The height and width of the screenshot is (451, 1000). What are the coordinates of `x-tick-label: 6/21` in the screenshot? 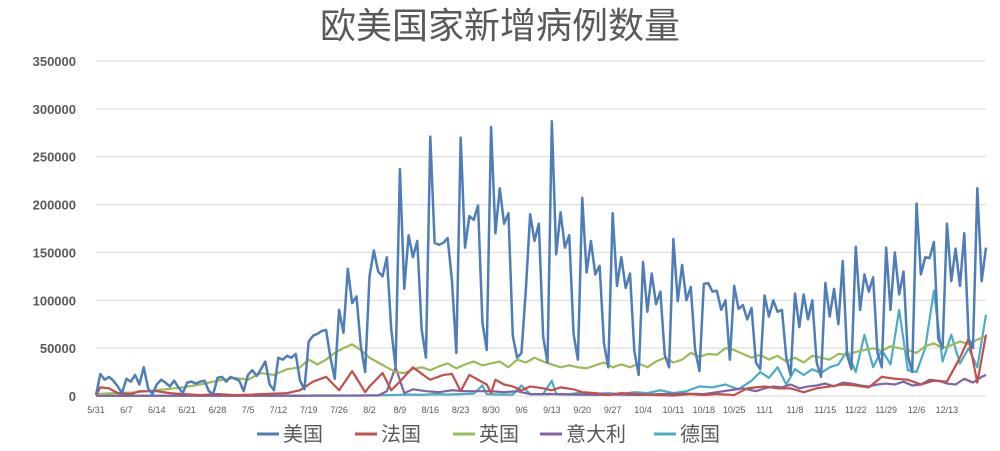 It's located at (187, 410).